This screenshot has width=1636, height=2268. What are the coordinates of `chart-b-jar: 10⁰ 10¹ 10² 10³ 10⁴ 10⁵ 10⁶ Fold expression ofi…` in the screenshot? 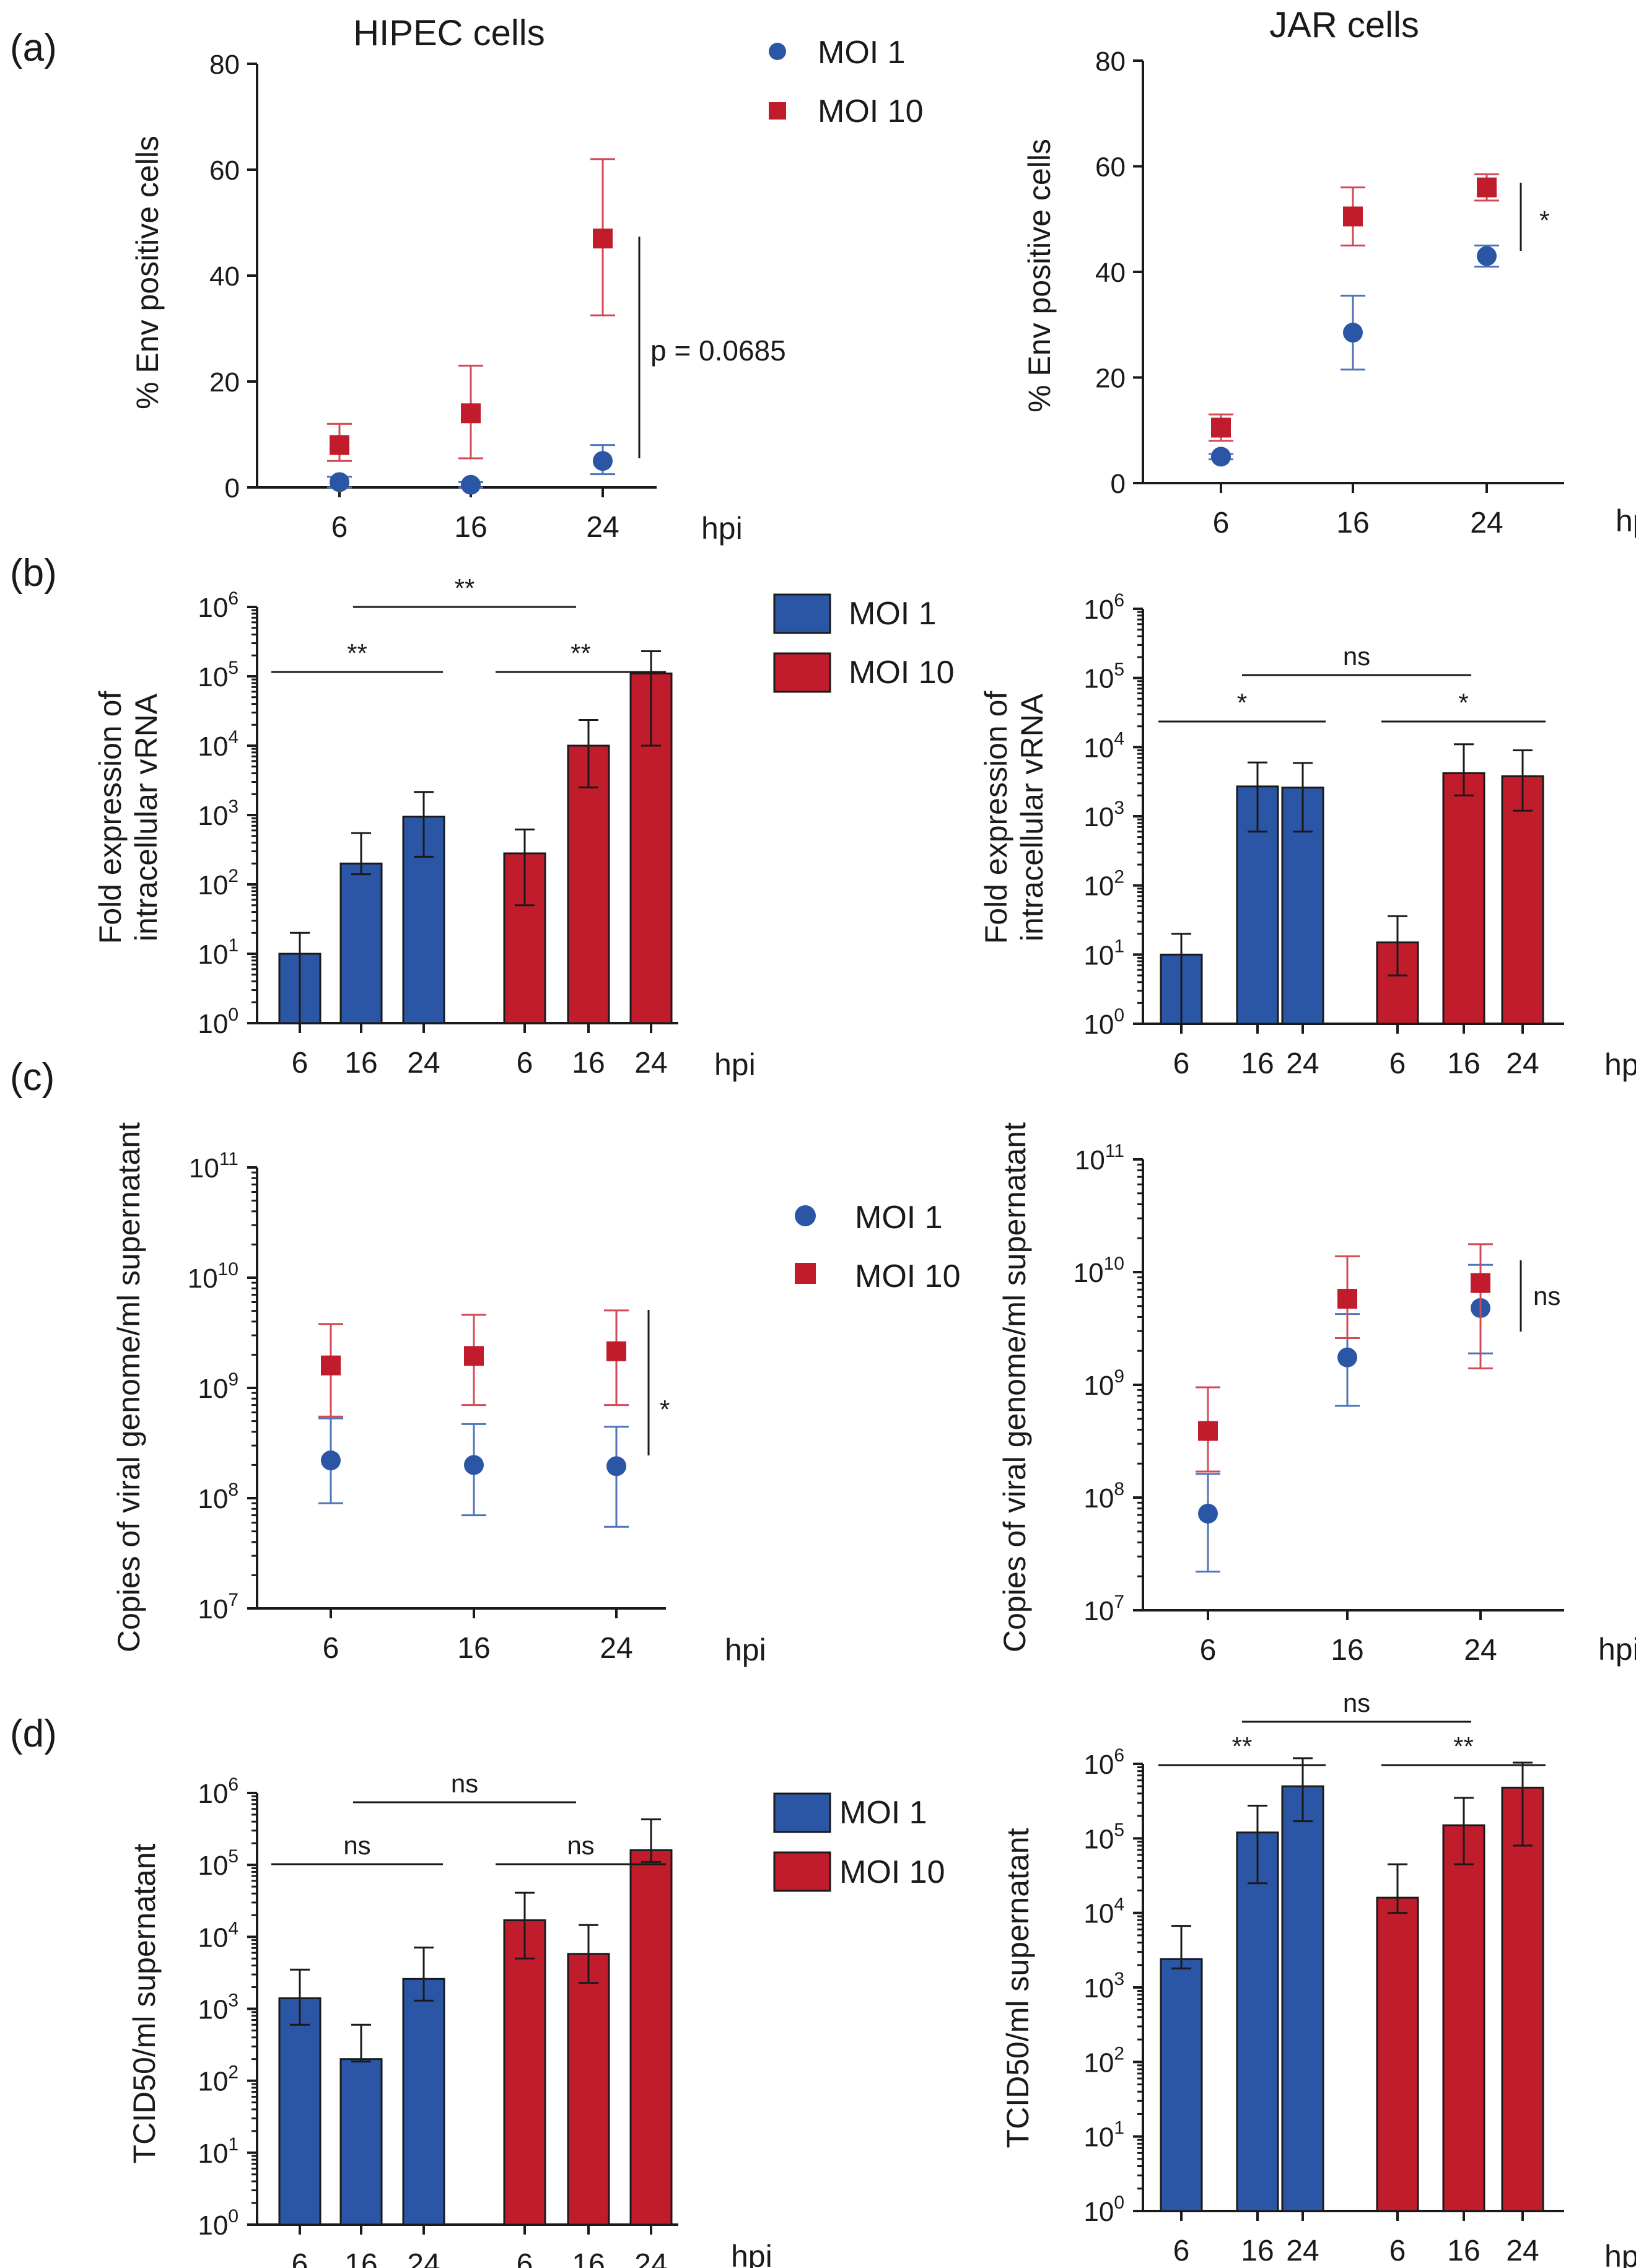 It's located at (1307, 836).